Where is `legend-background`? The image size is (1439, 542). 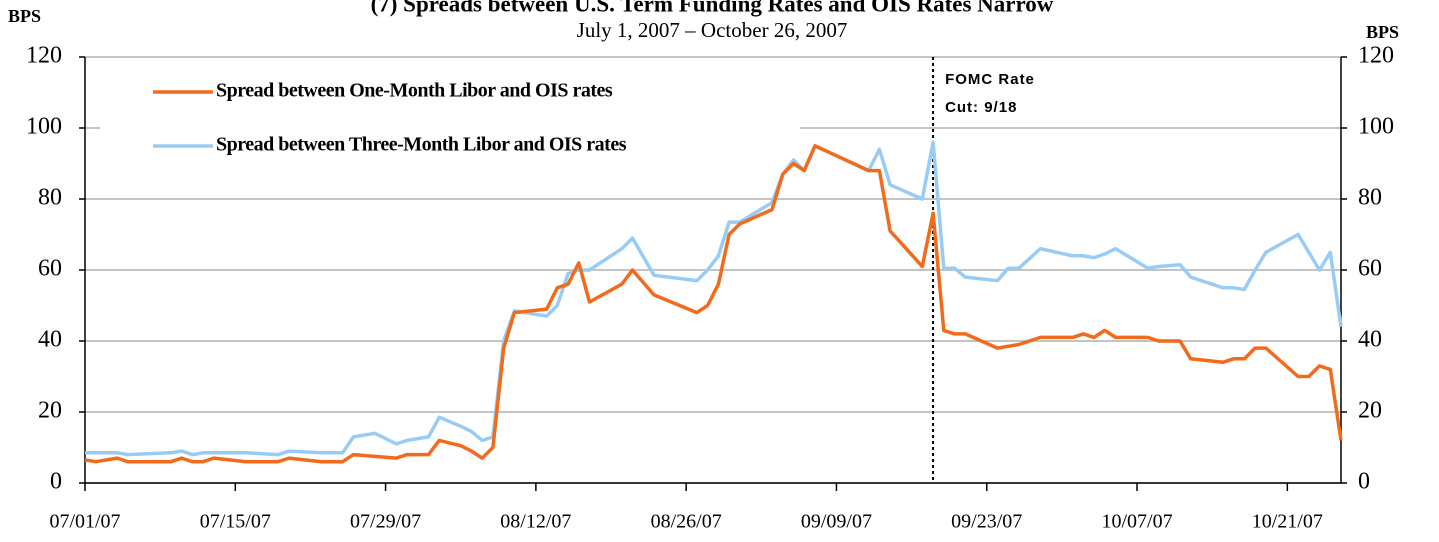
legend-background is located at coordinates (450, 128).